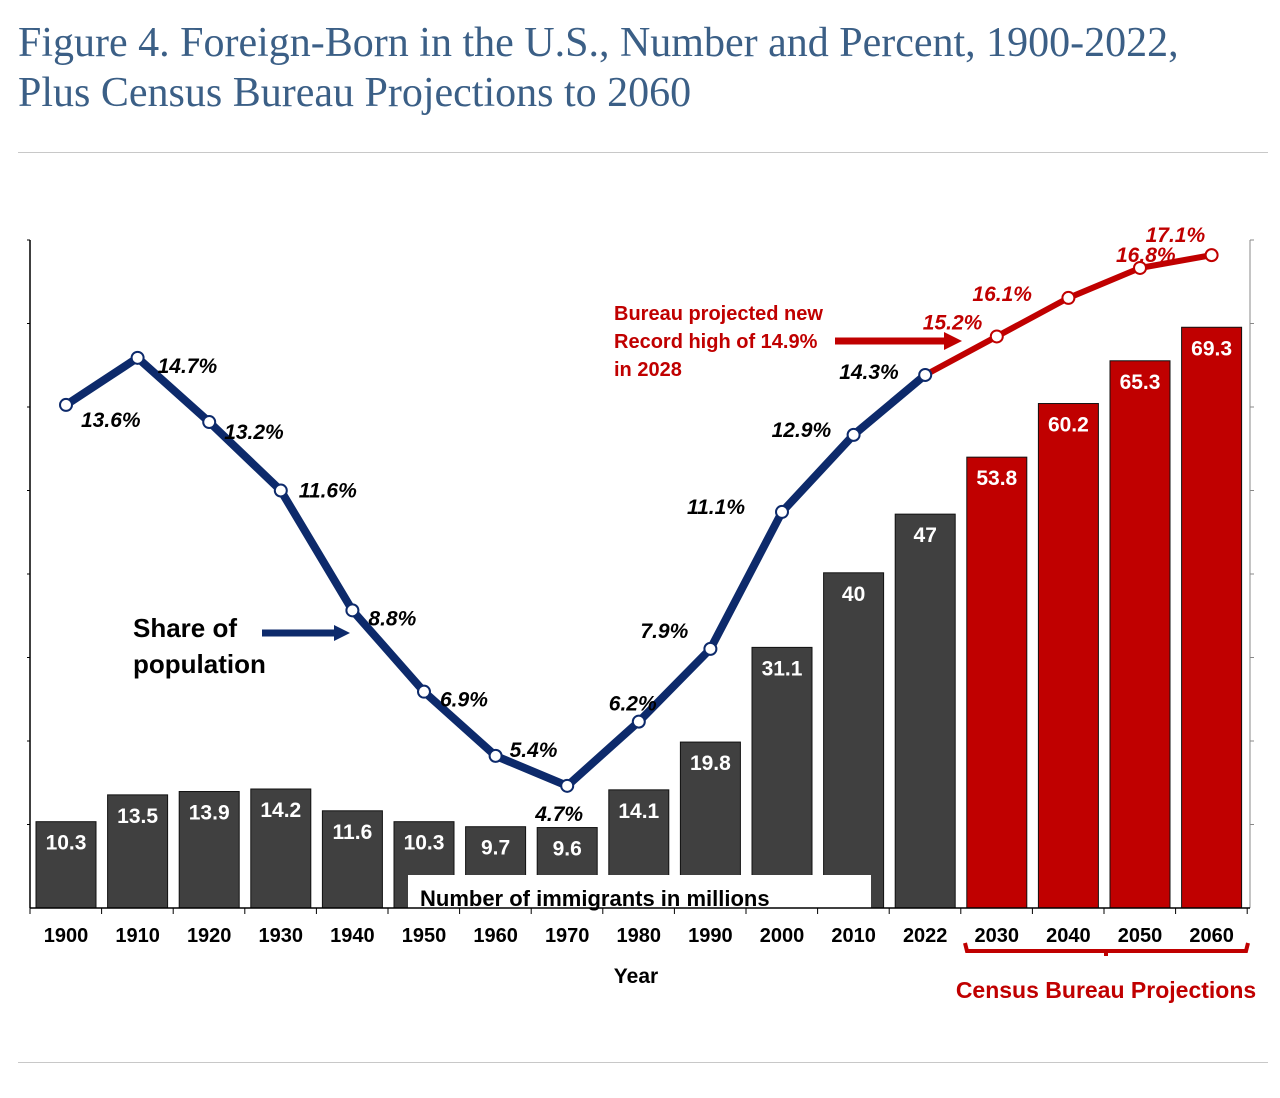 The image size is (1280, 1098). I want to click on share-label-1950: 6.9%, so click(464, 700).